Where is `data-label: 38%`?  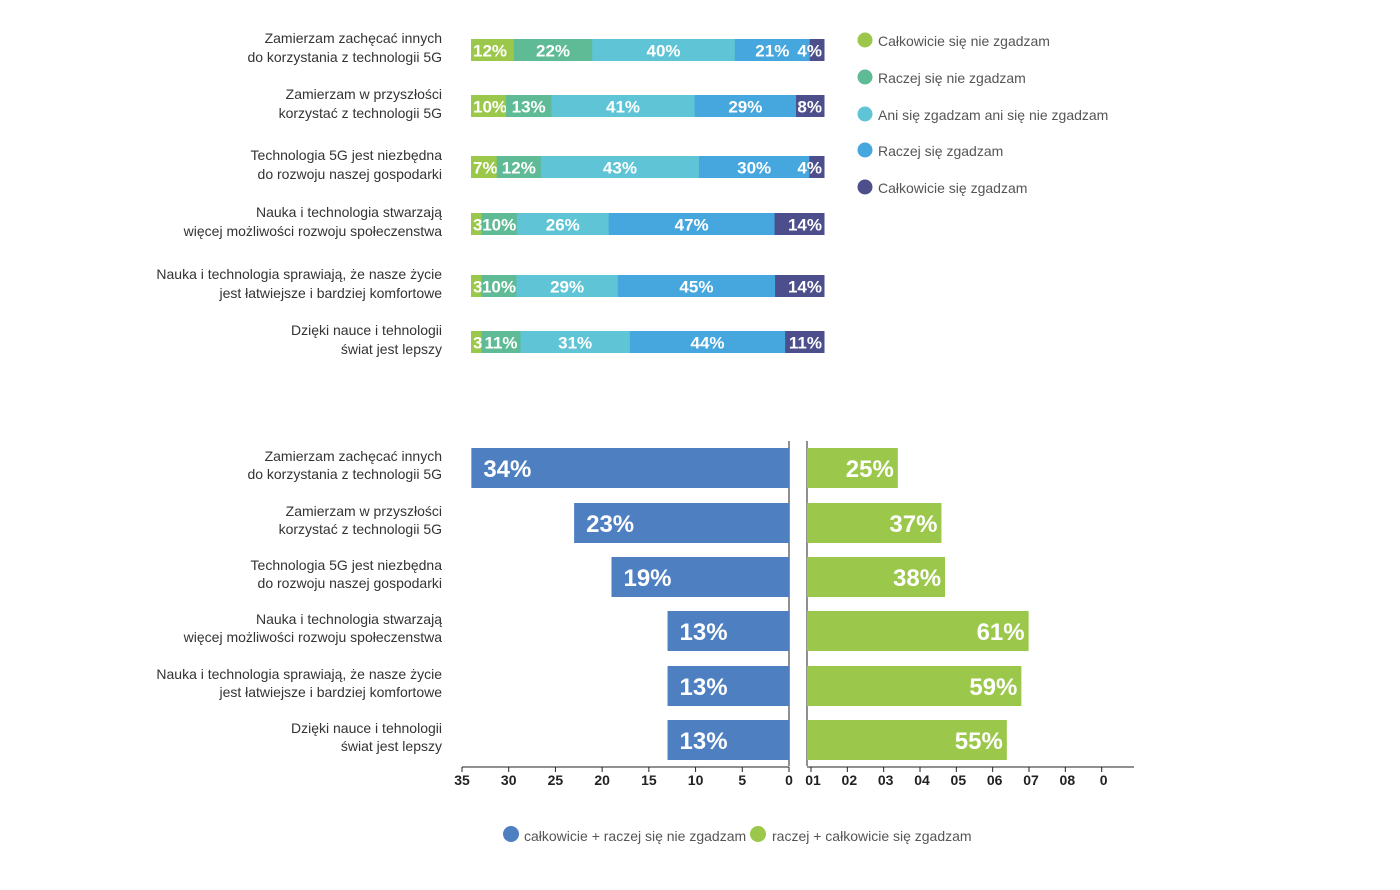
data-label: 38% is located at coordinates (917, 578).